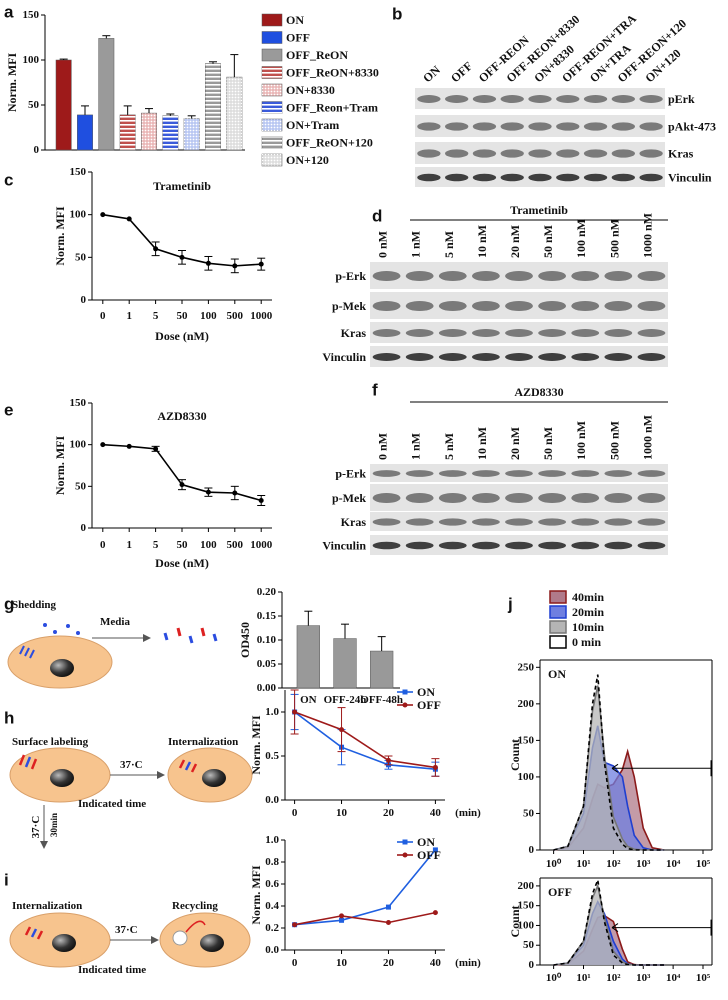  I want to click on y-tick-label: 0.0, so click(272, 800).